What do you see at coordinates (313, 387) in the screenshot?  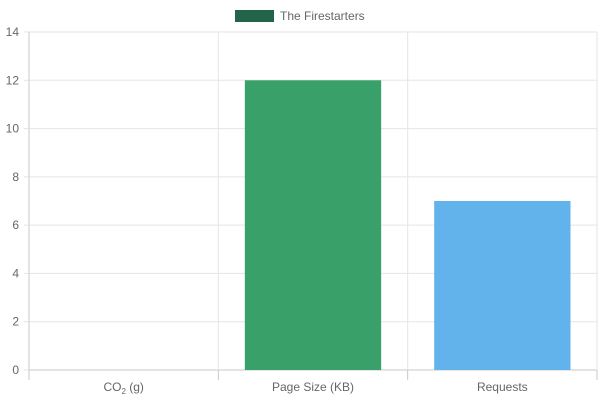 I see `x-tick-label: Page Size (KB)` at bounding box center [313, 387].